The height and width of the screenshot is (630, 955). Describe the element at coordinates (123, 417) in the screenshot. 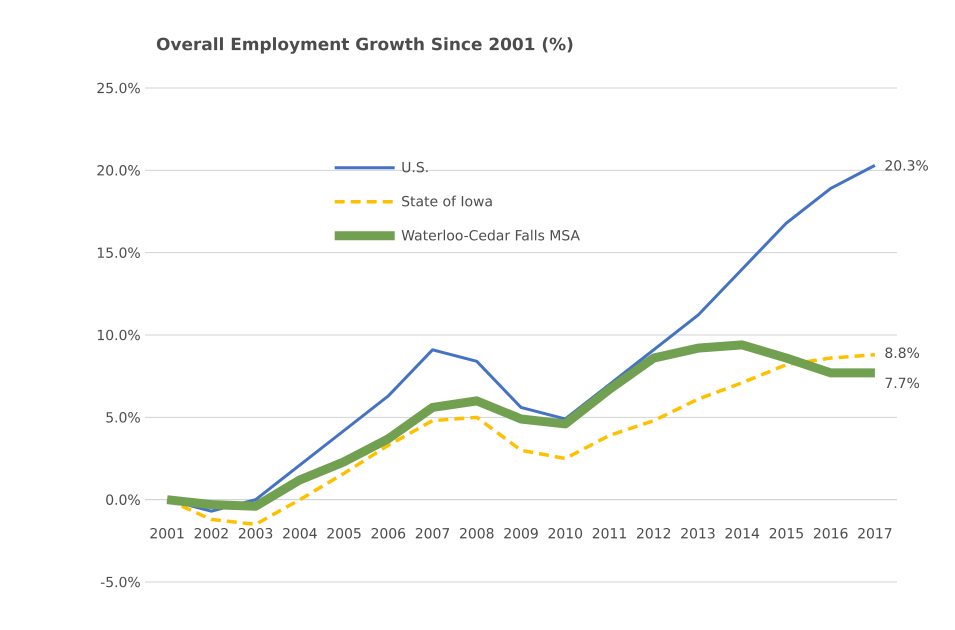

I see `y-tick-label: 5.0%` at that location.